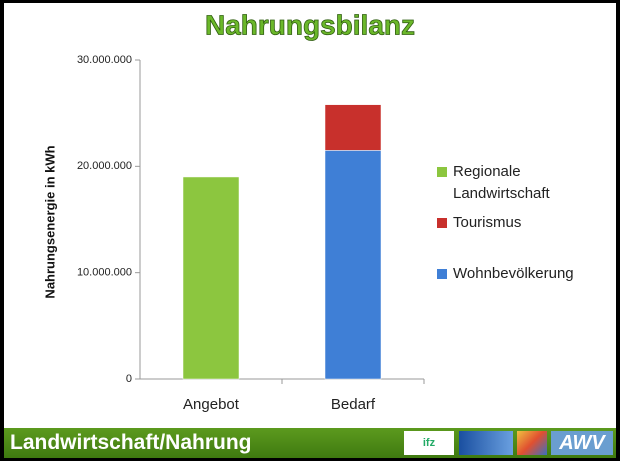 Image resolution: width=620 pixels, height=461 pixels. Describe the element at coordinates (513, 273) in the screenshot. I see `legend-label: Wohnbevölkerung` at that location.